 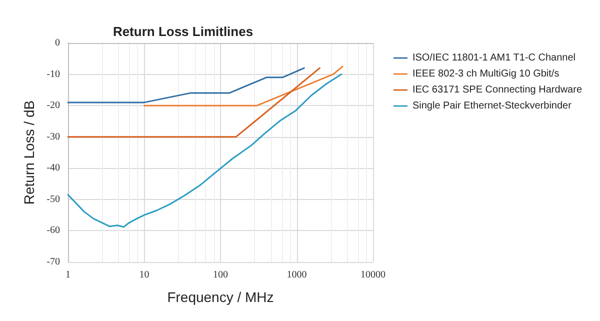 What do you see at coordinates (53, 230) in the screenshot?
I see `y-tick-label: -60` at bounding box center [53, 230].